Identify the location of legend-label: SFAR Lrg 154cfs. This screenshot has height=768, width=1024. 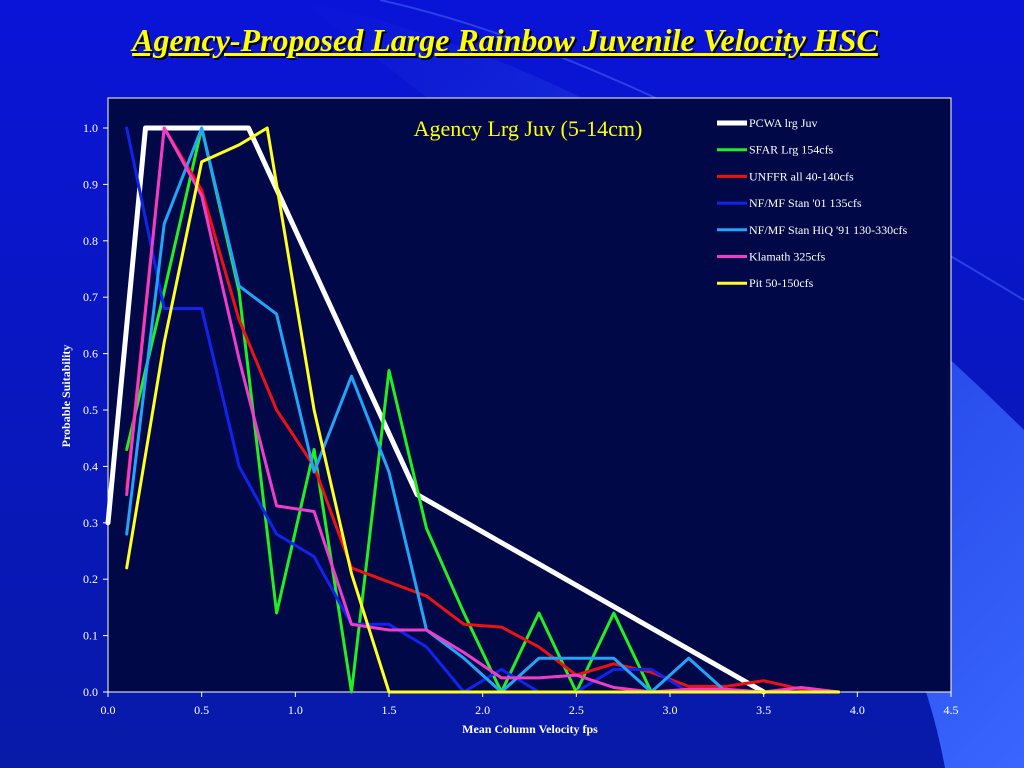
(791, 150).